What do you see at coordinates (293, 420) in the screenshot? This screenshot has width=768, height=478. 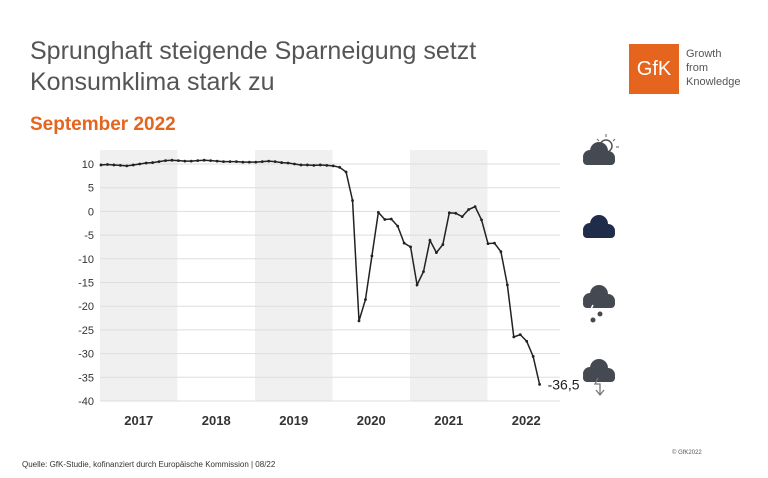 I see `x-tick-label: 2019` at bounding box center [293, 420].